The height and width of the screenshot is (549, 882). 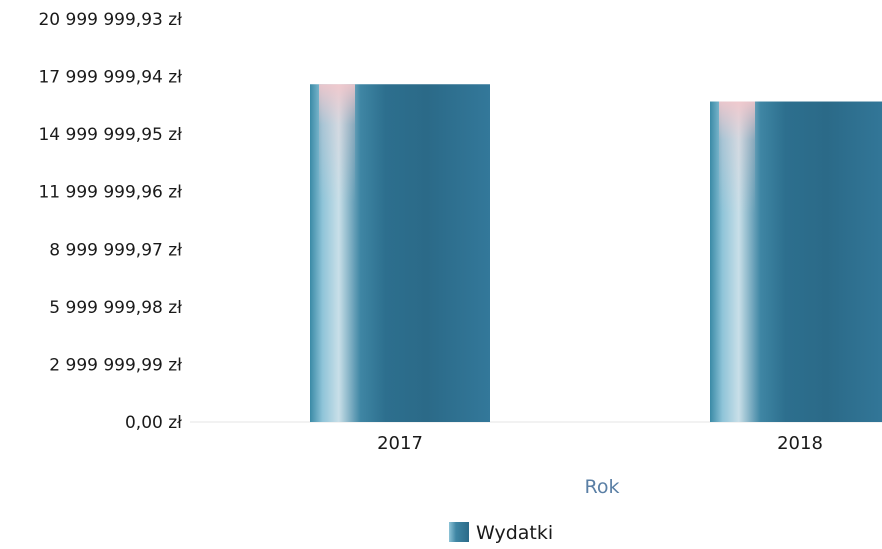 What do you see at coordinates (115, 365) in the screenshot?
I see `y-tick-label: 2 999 999,99 zł` at bounding box center [115, 365].